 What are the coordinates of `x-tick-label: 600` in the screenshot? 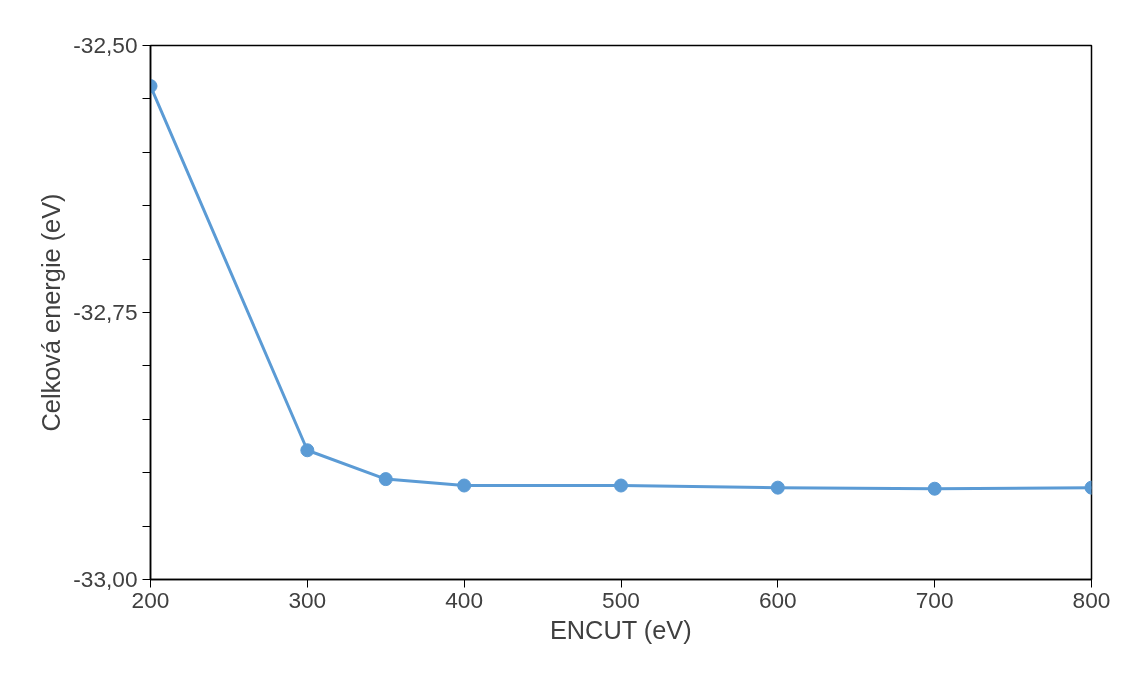 It's located at (777, 599).